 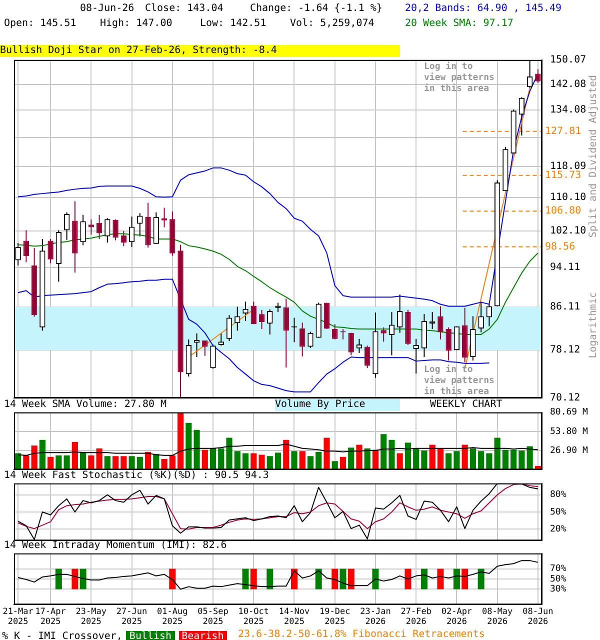 I want to click on ref-line-label: 127.81, so click(x=563, y=131).